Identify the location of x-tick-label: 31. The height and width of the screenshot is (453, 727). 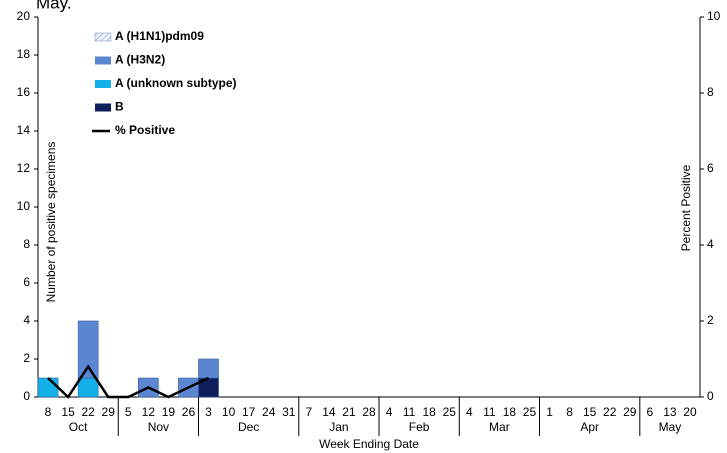
(289, 412).